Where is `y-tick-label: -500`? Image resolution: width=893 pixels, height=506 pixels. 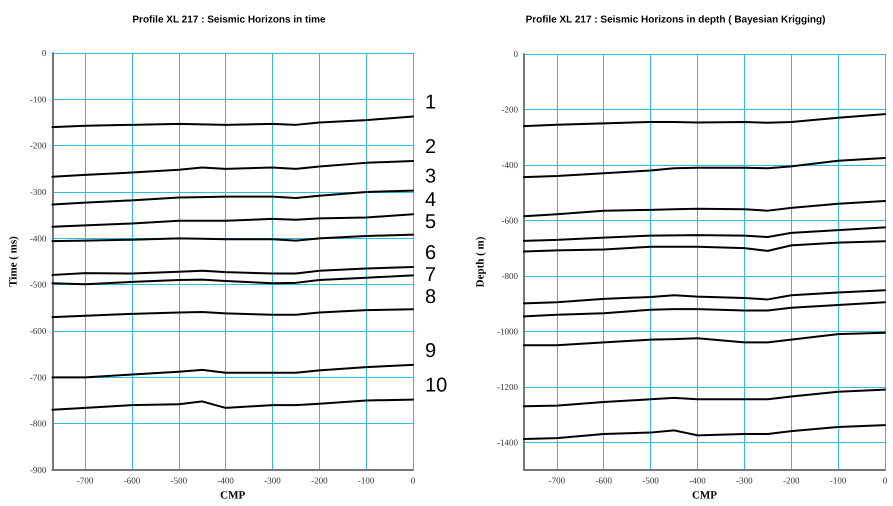 y-tick-label: -500 is located at coordinates (38, 285).